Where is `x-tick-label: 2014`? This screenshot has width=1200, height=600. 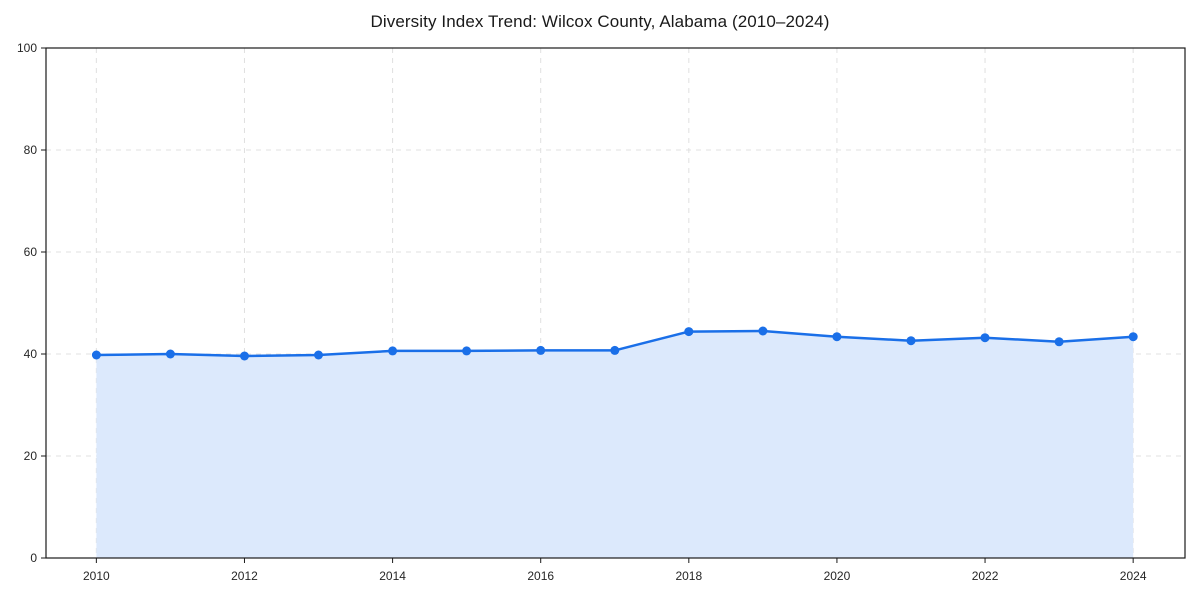
x-tick-label: 2014 is located at coordinates (392, 576).